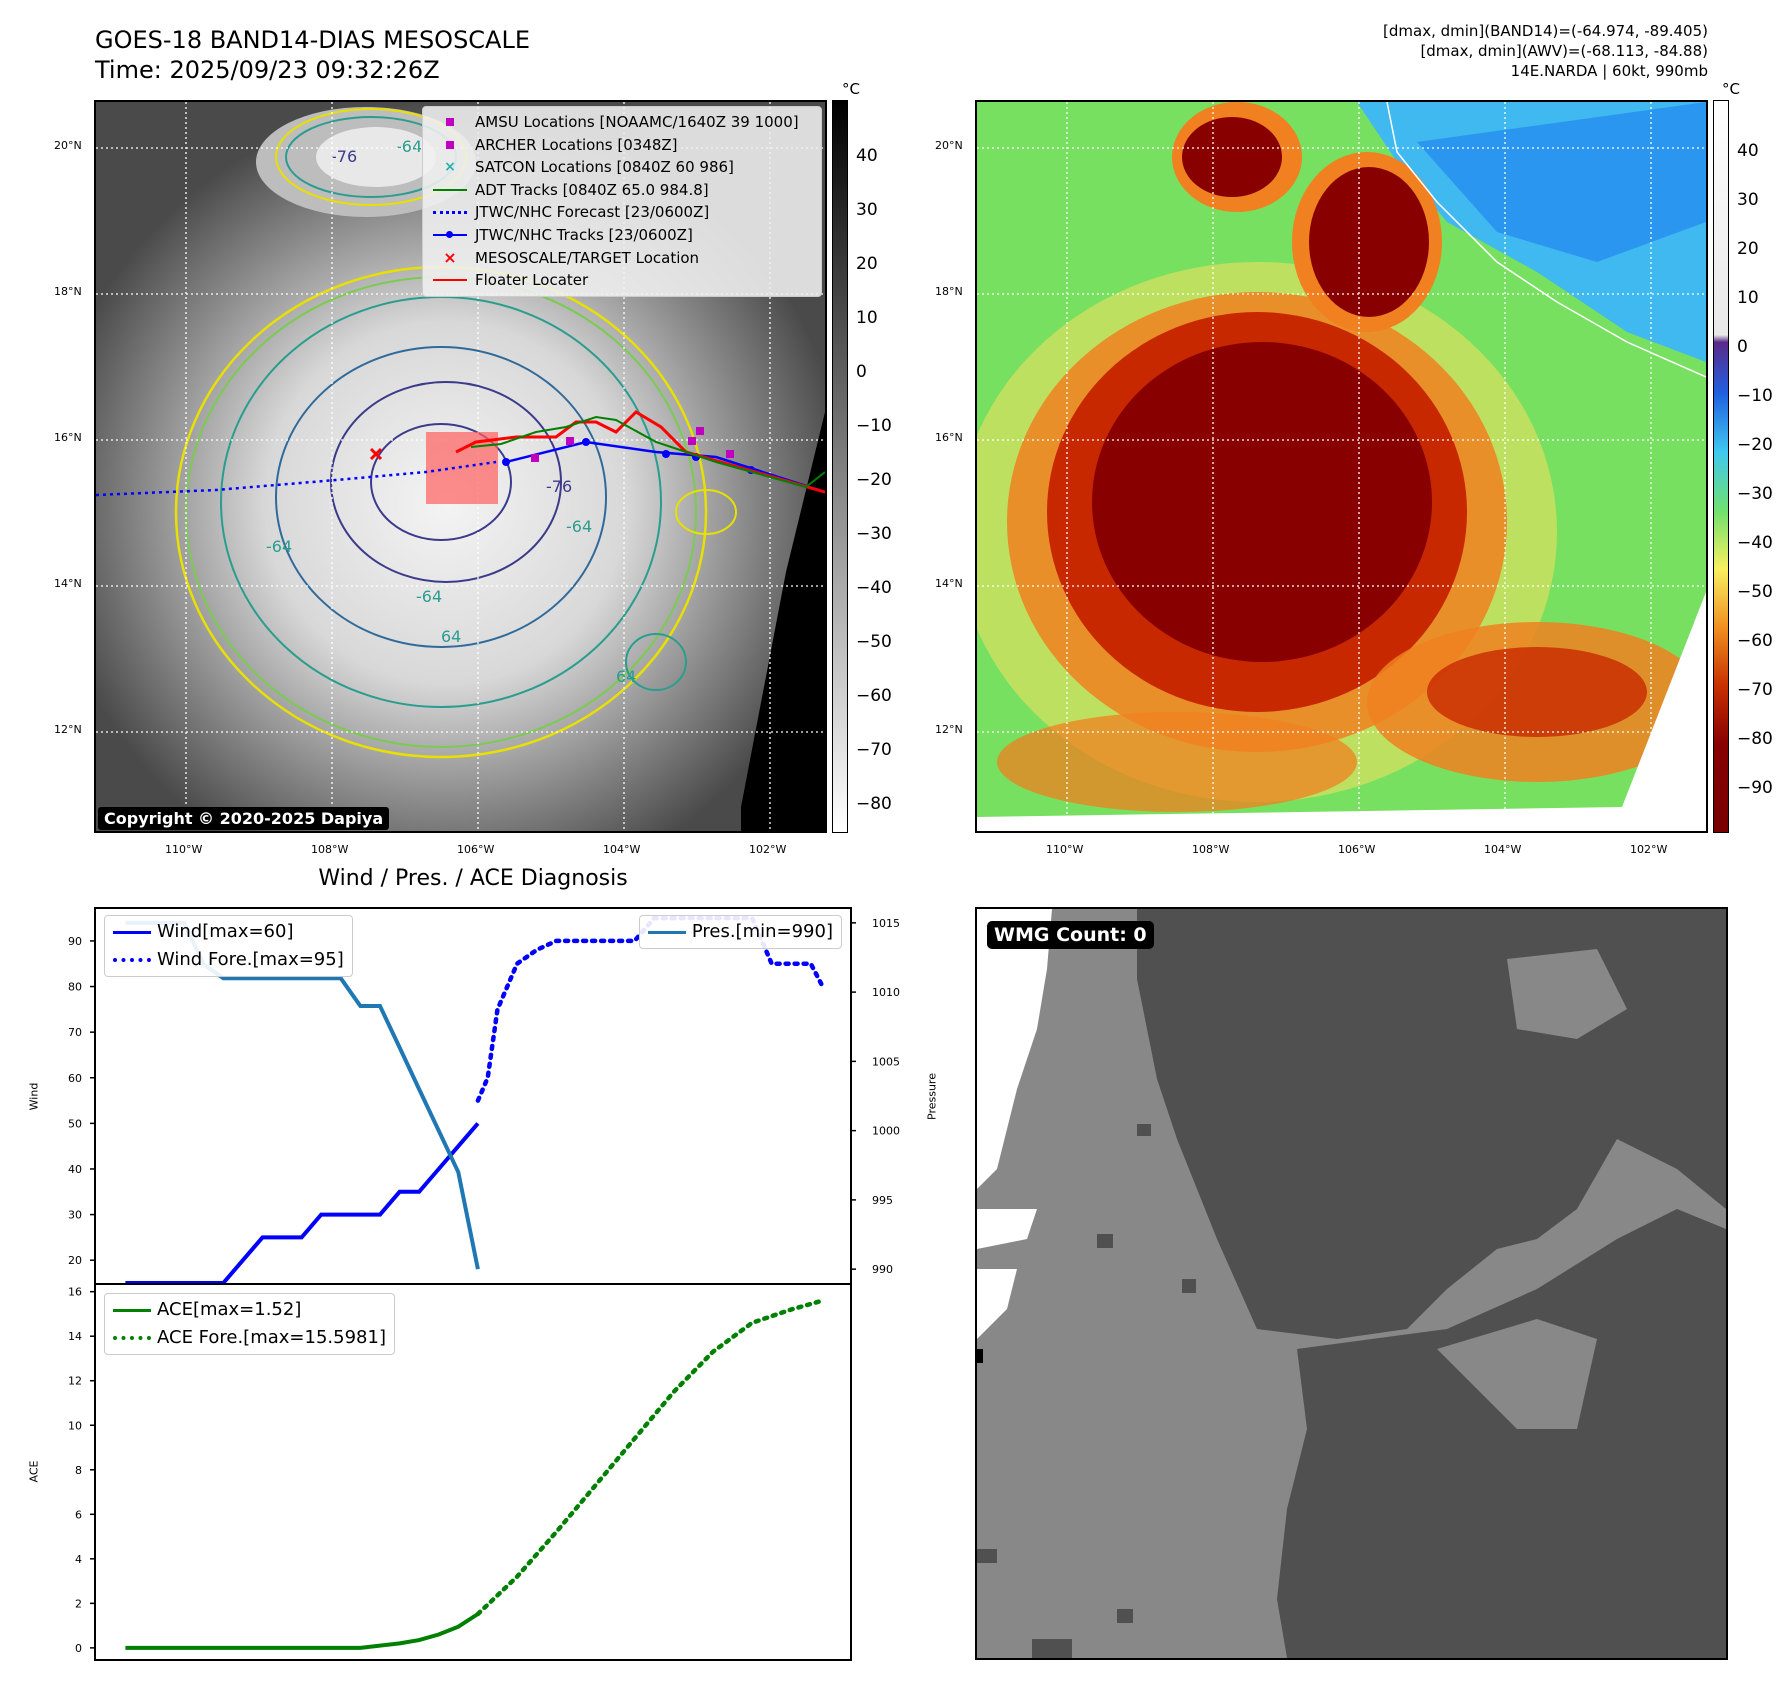 Image resolution: width=1788 pixels, height=1690 pixels. I want to click on y2-tick-label: 1005, so click(886, 1061).